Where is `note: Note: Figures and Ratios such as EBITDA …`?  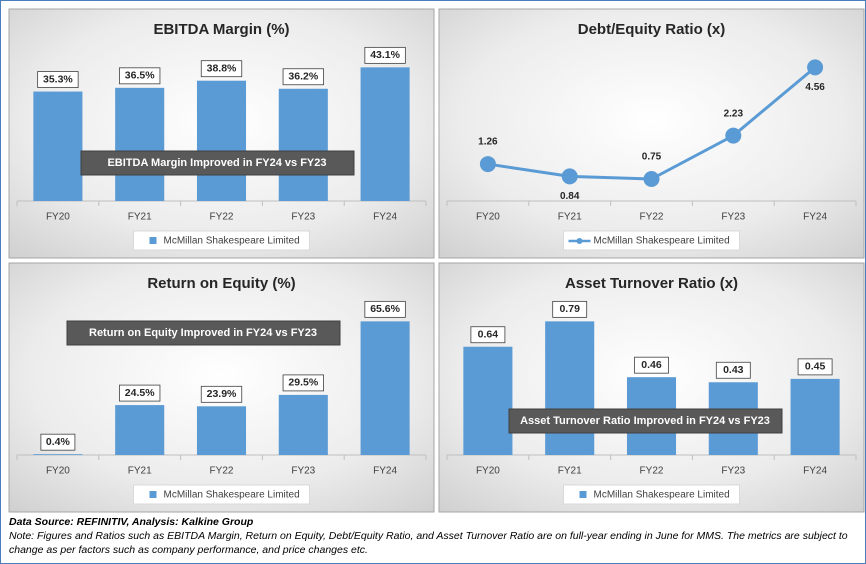 note: Note: Figures and Ratios such as EBITDA … is located at coordinates (428, 543).